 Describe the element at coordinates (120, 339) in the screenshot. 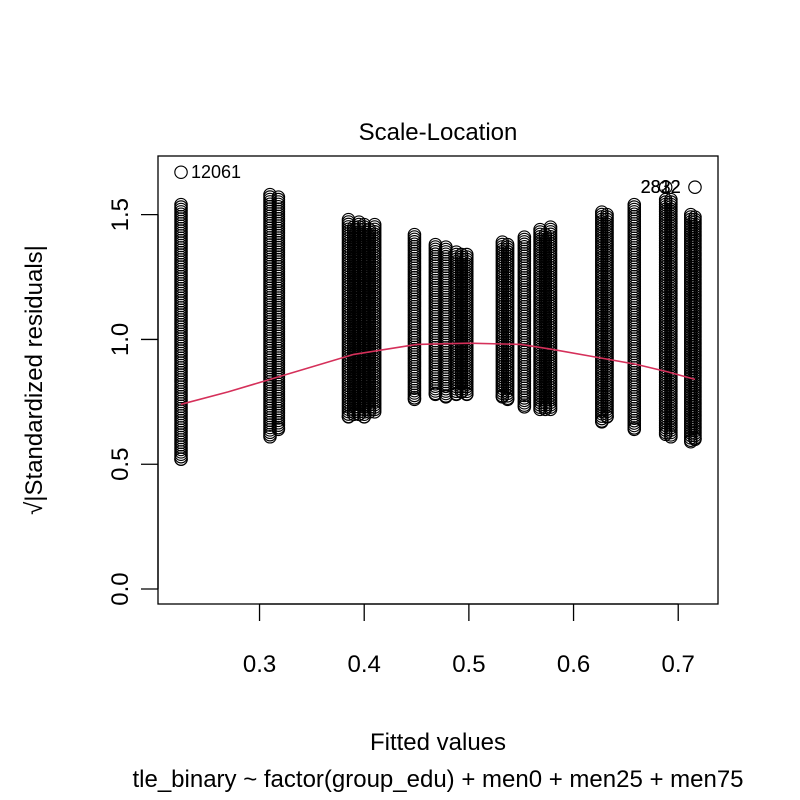

I see `y-tick-label: 1.0` at that location.